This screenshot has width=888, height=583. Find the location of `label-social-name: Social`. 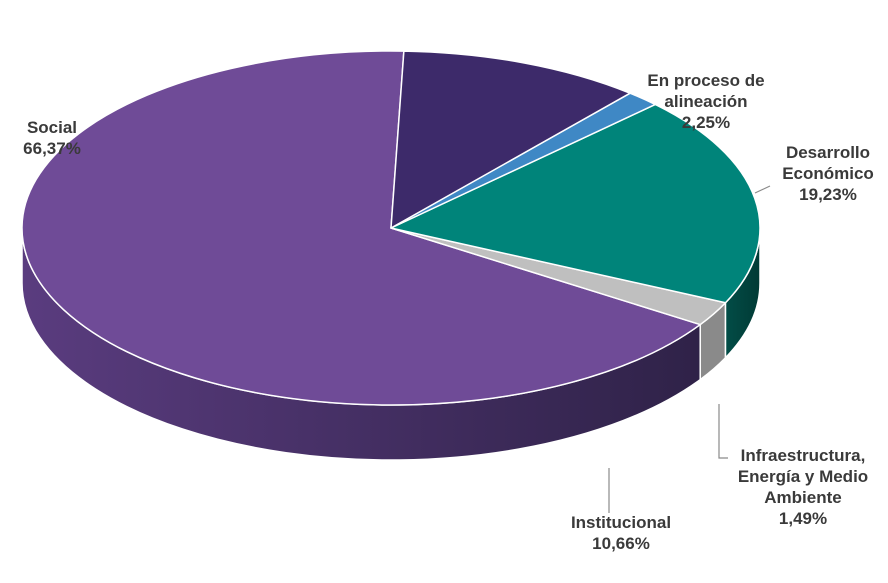

label-social-name: Social is located at coordinates (52, 127).